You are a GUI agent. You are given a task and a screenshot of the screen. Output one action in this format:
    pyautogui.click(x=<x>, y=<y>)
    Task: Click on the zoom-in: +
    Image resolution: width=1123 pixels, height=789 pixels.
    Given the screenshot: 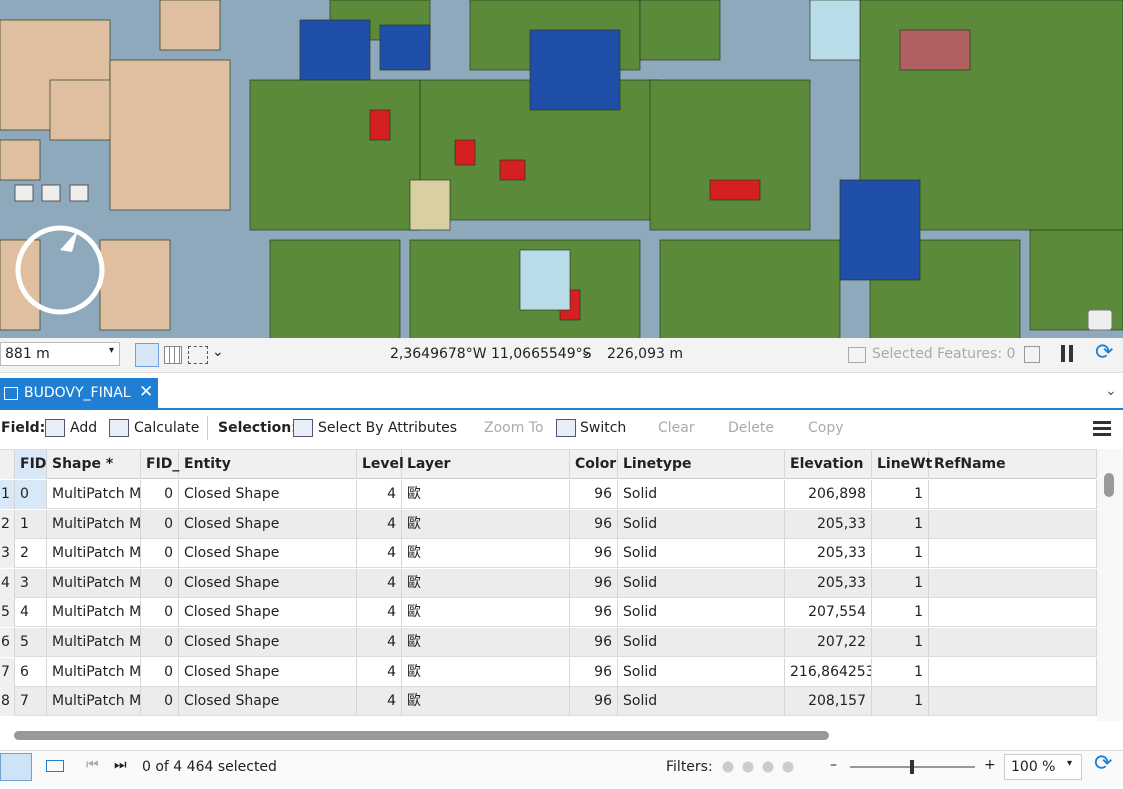 What is the action you would take?
    pyautogui.click(x=990, y=765)
    